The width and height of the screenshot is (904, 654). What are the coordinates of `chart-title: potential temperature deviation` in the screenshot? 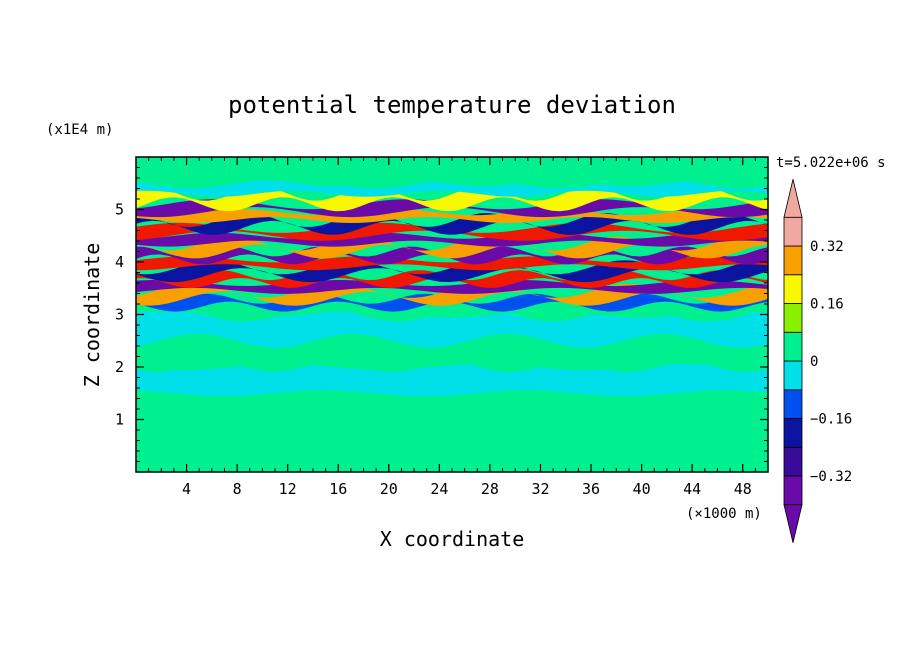 It's located at (452, 105).